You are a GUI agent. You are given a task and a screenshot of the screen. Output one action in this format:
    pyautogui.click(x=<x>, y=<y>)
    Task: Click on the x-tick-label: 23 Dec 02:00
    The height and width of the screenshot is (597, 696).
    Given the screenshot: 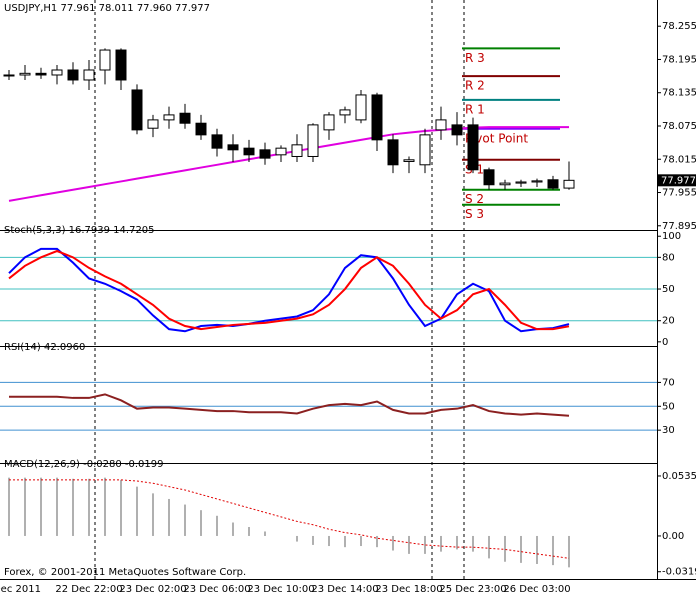 What is the action you would take?
    pyautogui.click(x=152, y=589)
    